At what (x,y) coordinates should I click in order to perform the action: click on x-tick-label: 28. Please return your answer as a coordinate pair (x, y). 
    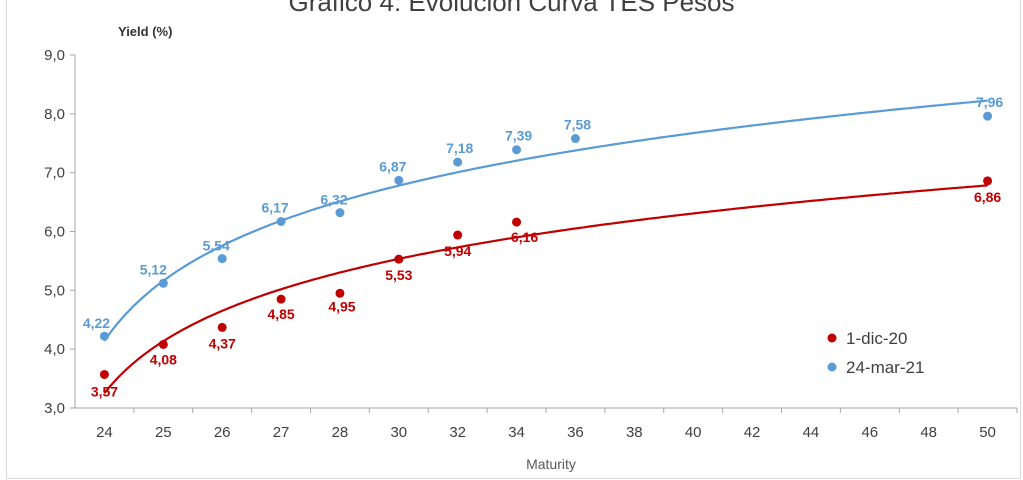
    Looking at the image, I should click on (340, 432).